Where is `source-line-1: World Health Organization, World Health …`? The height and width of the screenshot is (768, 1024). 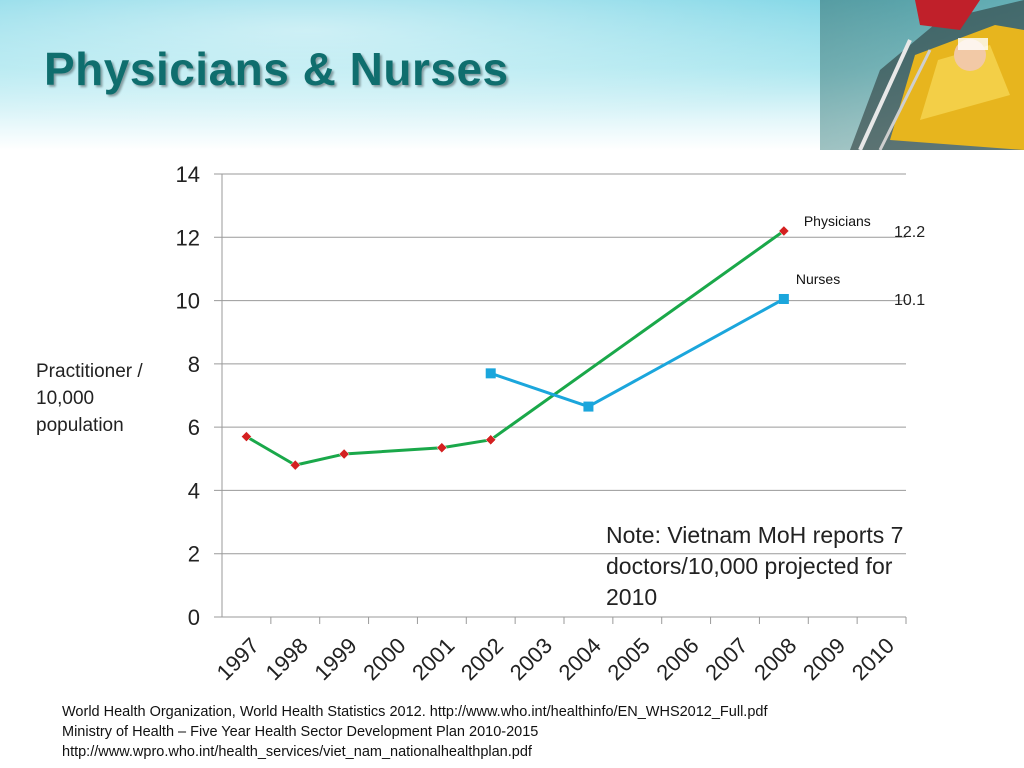 source-line-1: World Health Organization, World Health … is located at coordinates (415, 712).